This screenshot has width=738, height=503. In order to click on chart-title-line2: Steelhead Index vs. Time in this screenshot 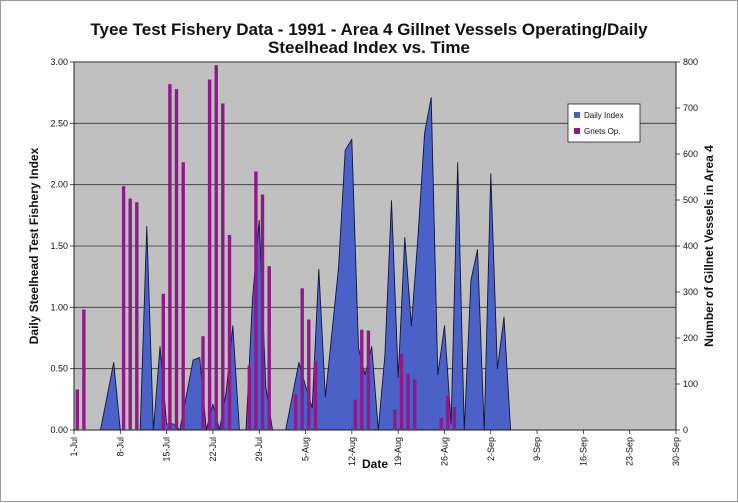, I will do `click(369, 47)`.